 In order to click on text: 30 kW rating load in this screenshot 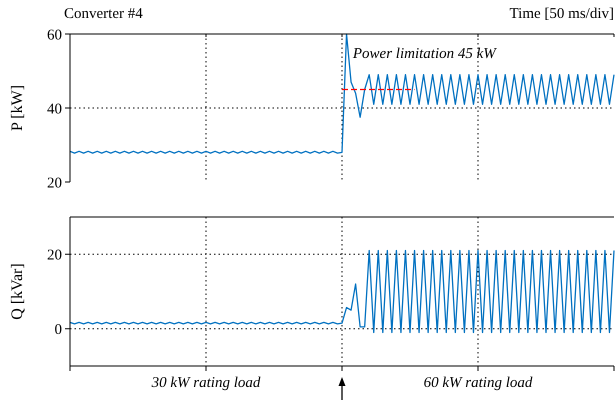, I will do `click(205, 383)`.